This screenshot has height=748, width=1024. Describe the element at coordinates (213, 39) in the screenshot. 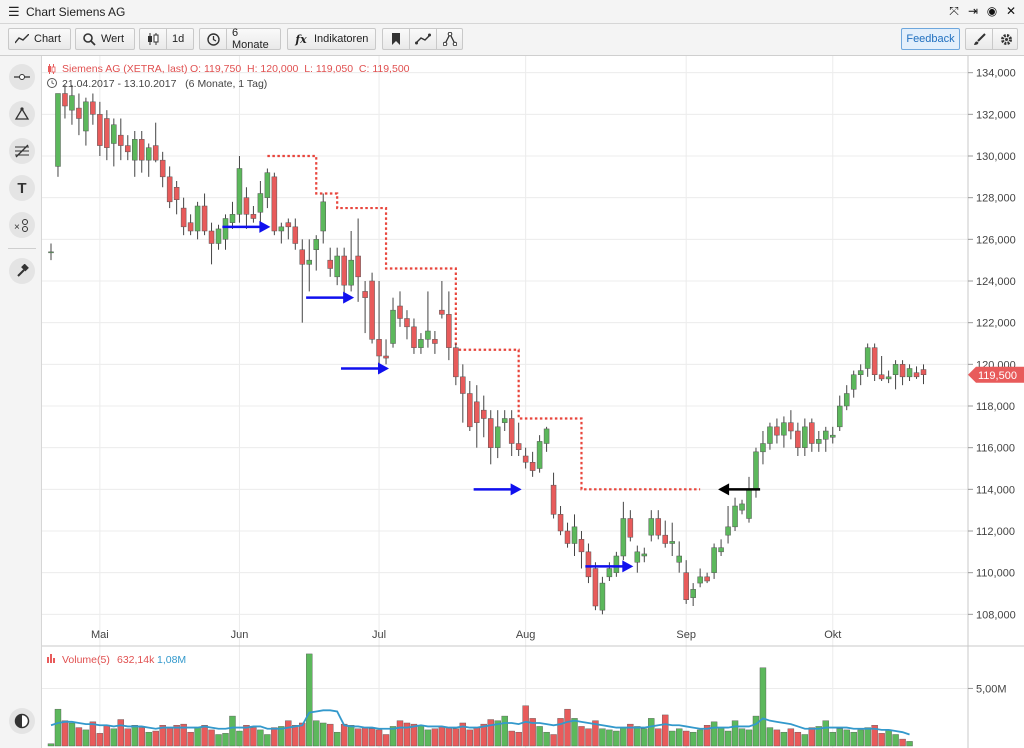

I see `clock-button` at that location.